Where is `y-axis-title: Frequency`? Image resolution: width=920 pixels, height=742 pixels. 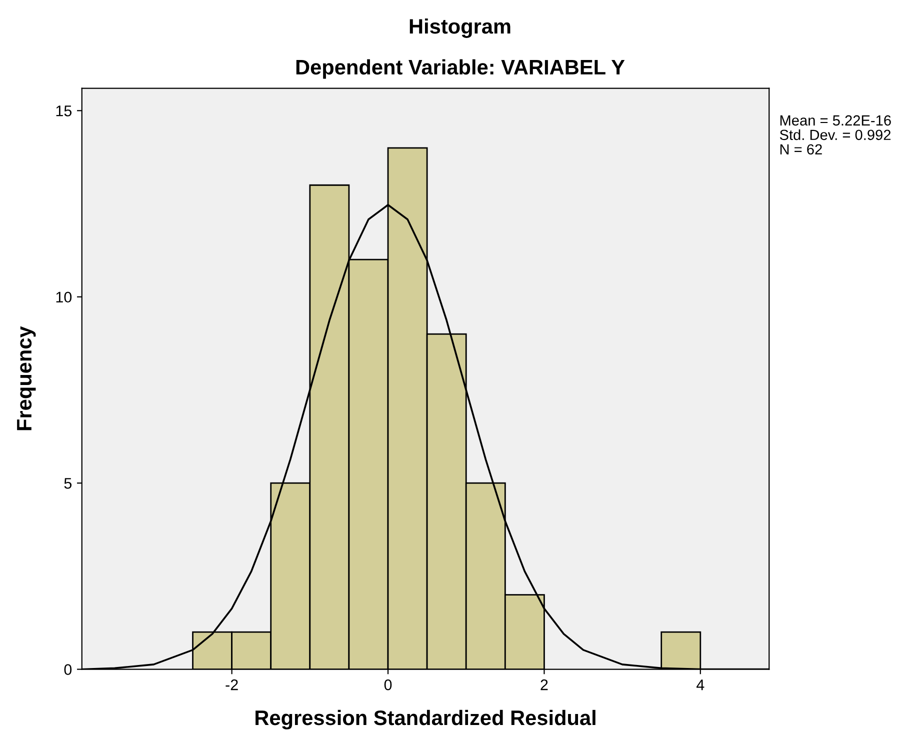 y-axis-title: Frequency is located at coordinates (26, 378).